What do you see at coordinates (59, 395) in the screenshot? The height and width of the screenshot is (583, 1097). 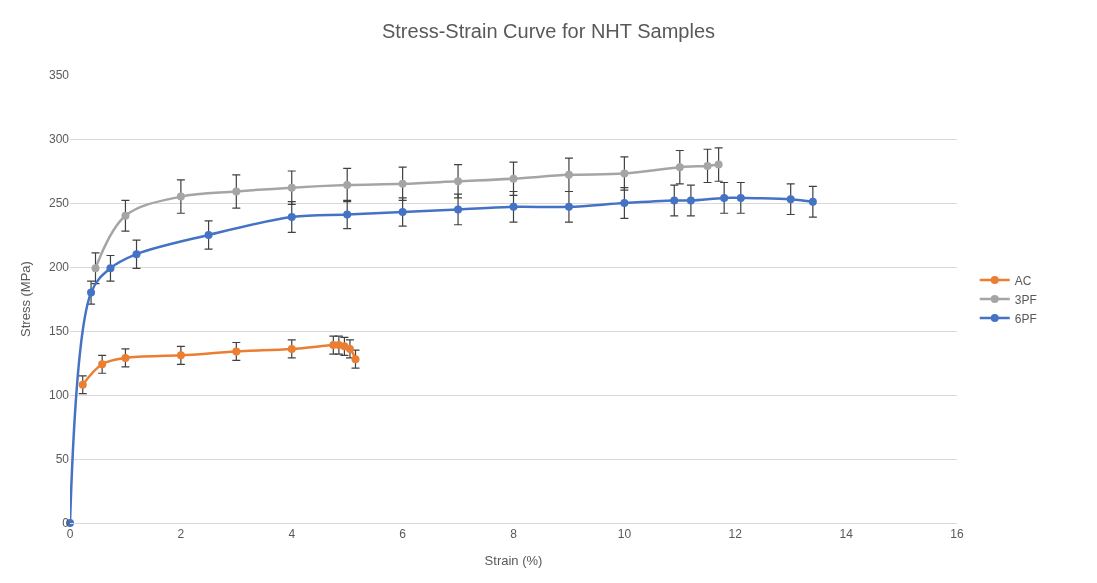 I see `y-tick-label: 100` at bounding box center [59, 395].